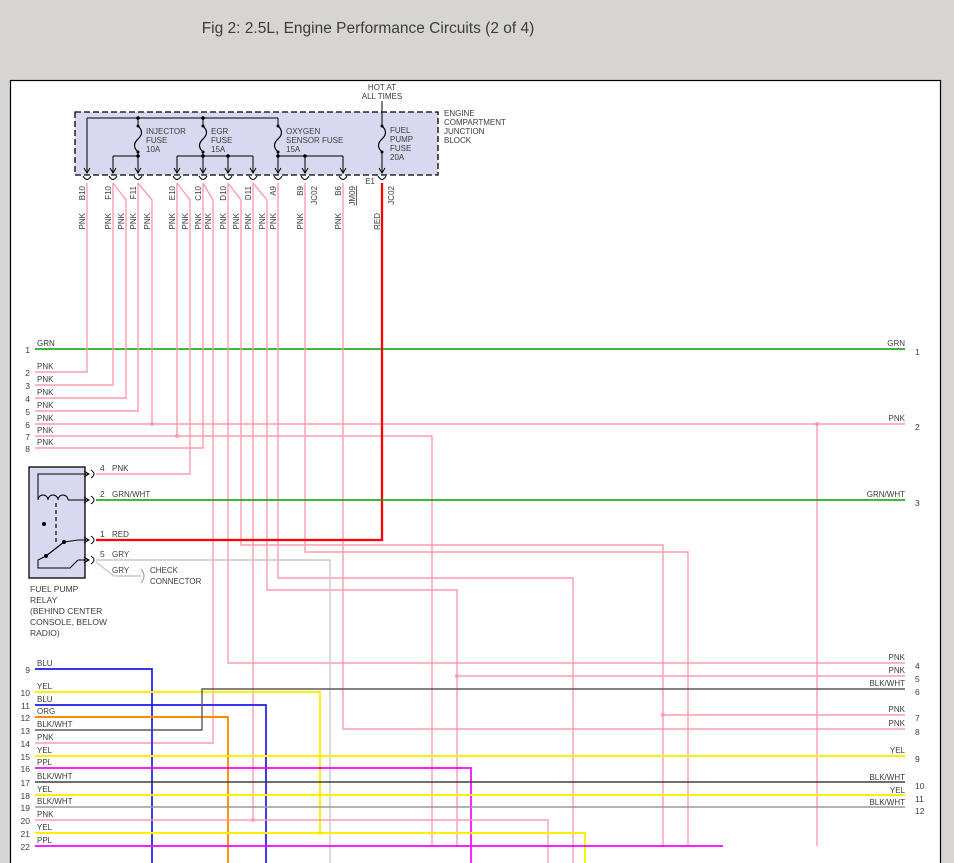  I want to click on wire-color-label: BLU, so click(45, 663).